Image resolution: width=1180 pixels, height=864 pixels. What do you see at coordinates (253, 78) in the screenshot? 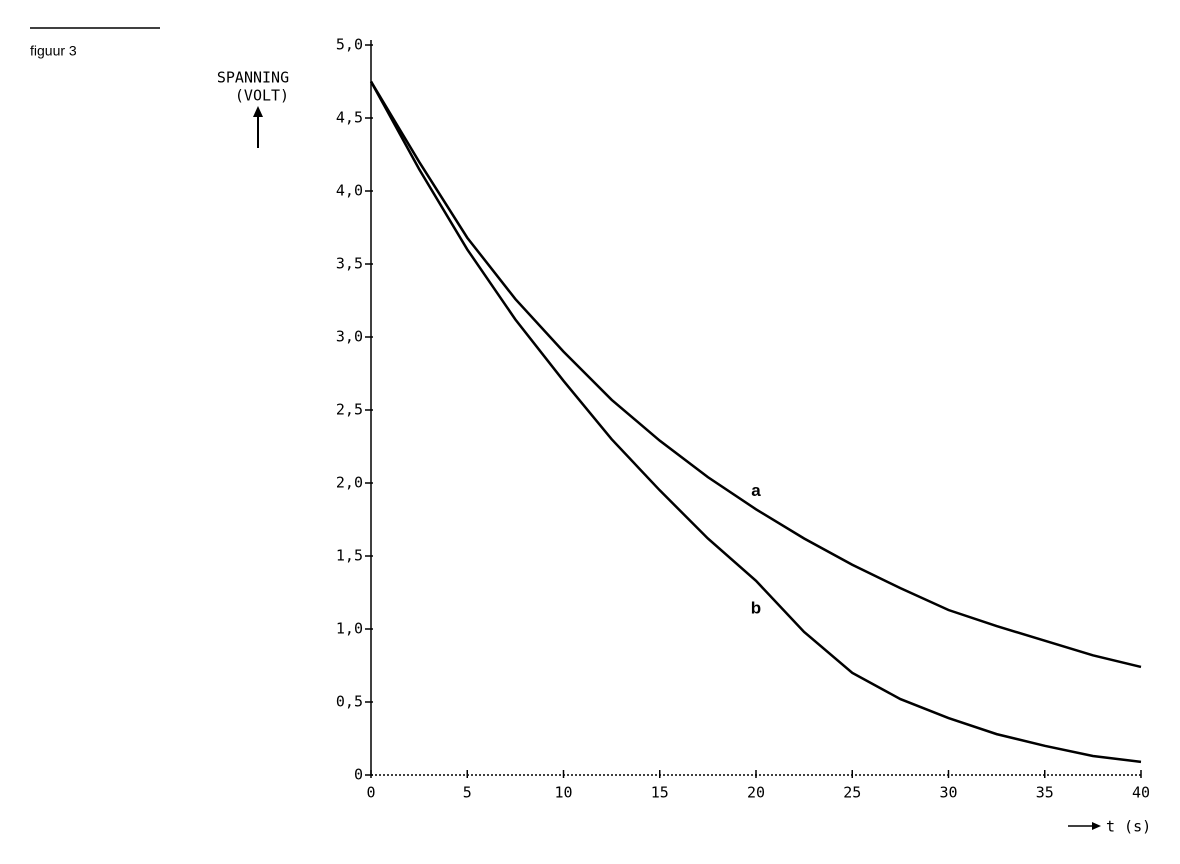
I see `y-axis-label: SPANNING` at bounding box center [253, 78].